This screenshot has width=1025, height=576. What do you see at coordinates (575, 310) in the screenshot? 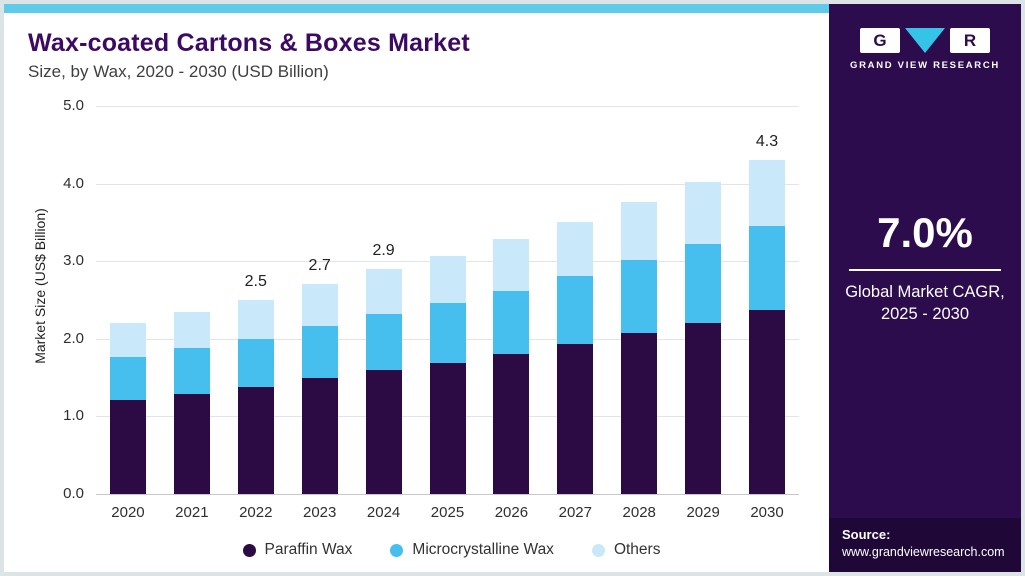
I see `bar-segment-microcrystalline-wax-2027` at bounding box center [575, 310].